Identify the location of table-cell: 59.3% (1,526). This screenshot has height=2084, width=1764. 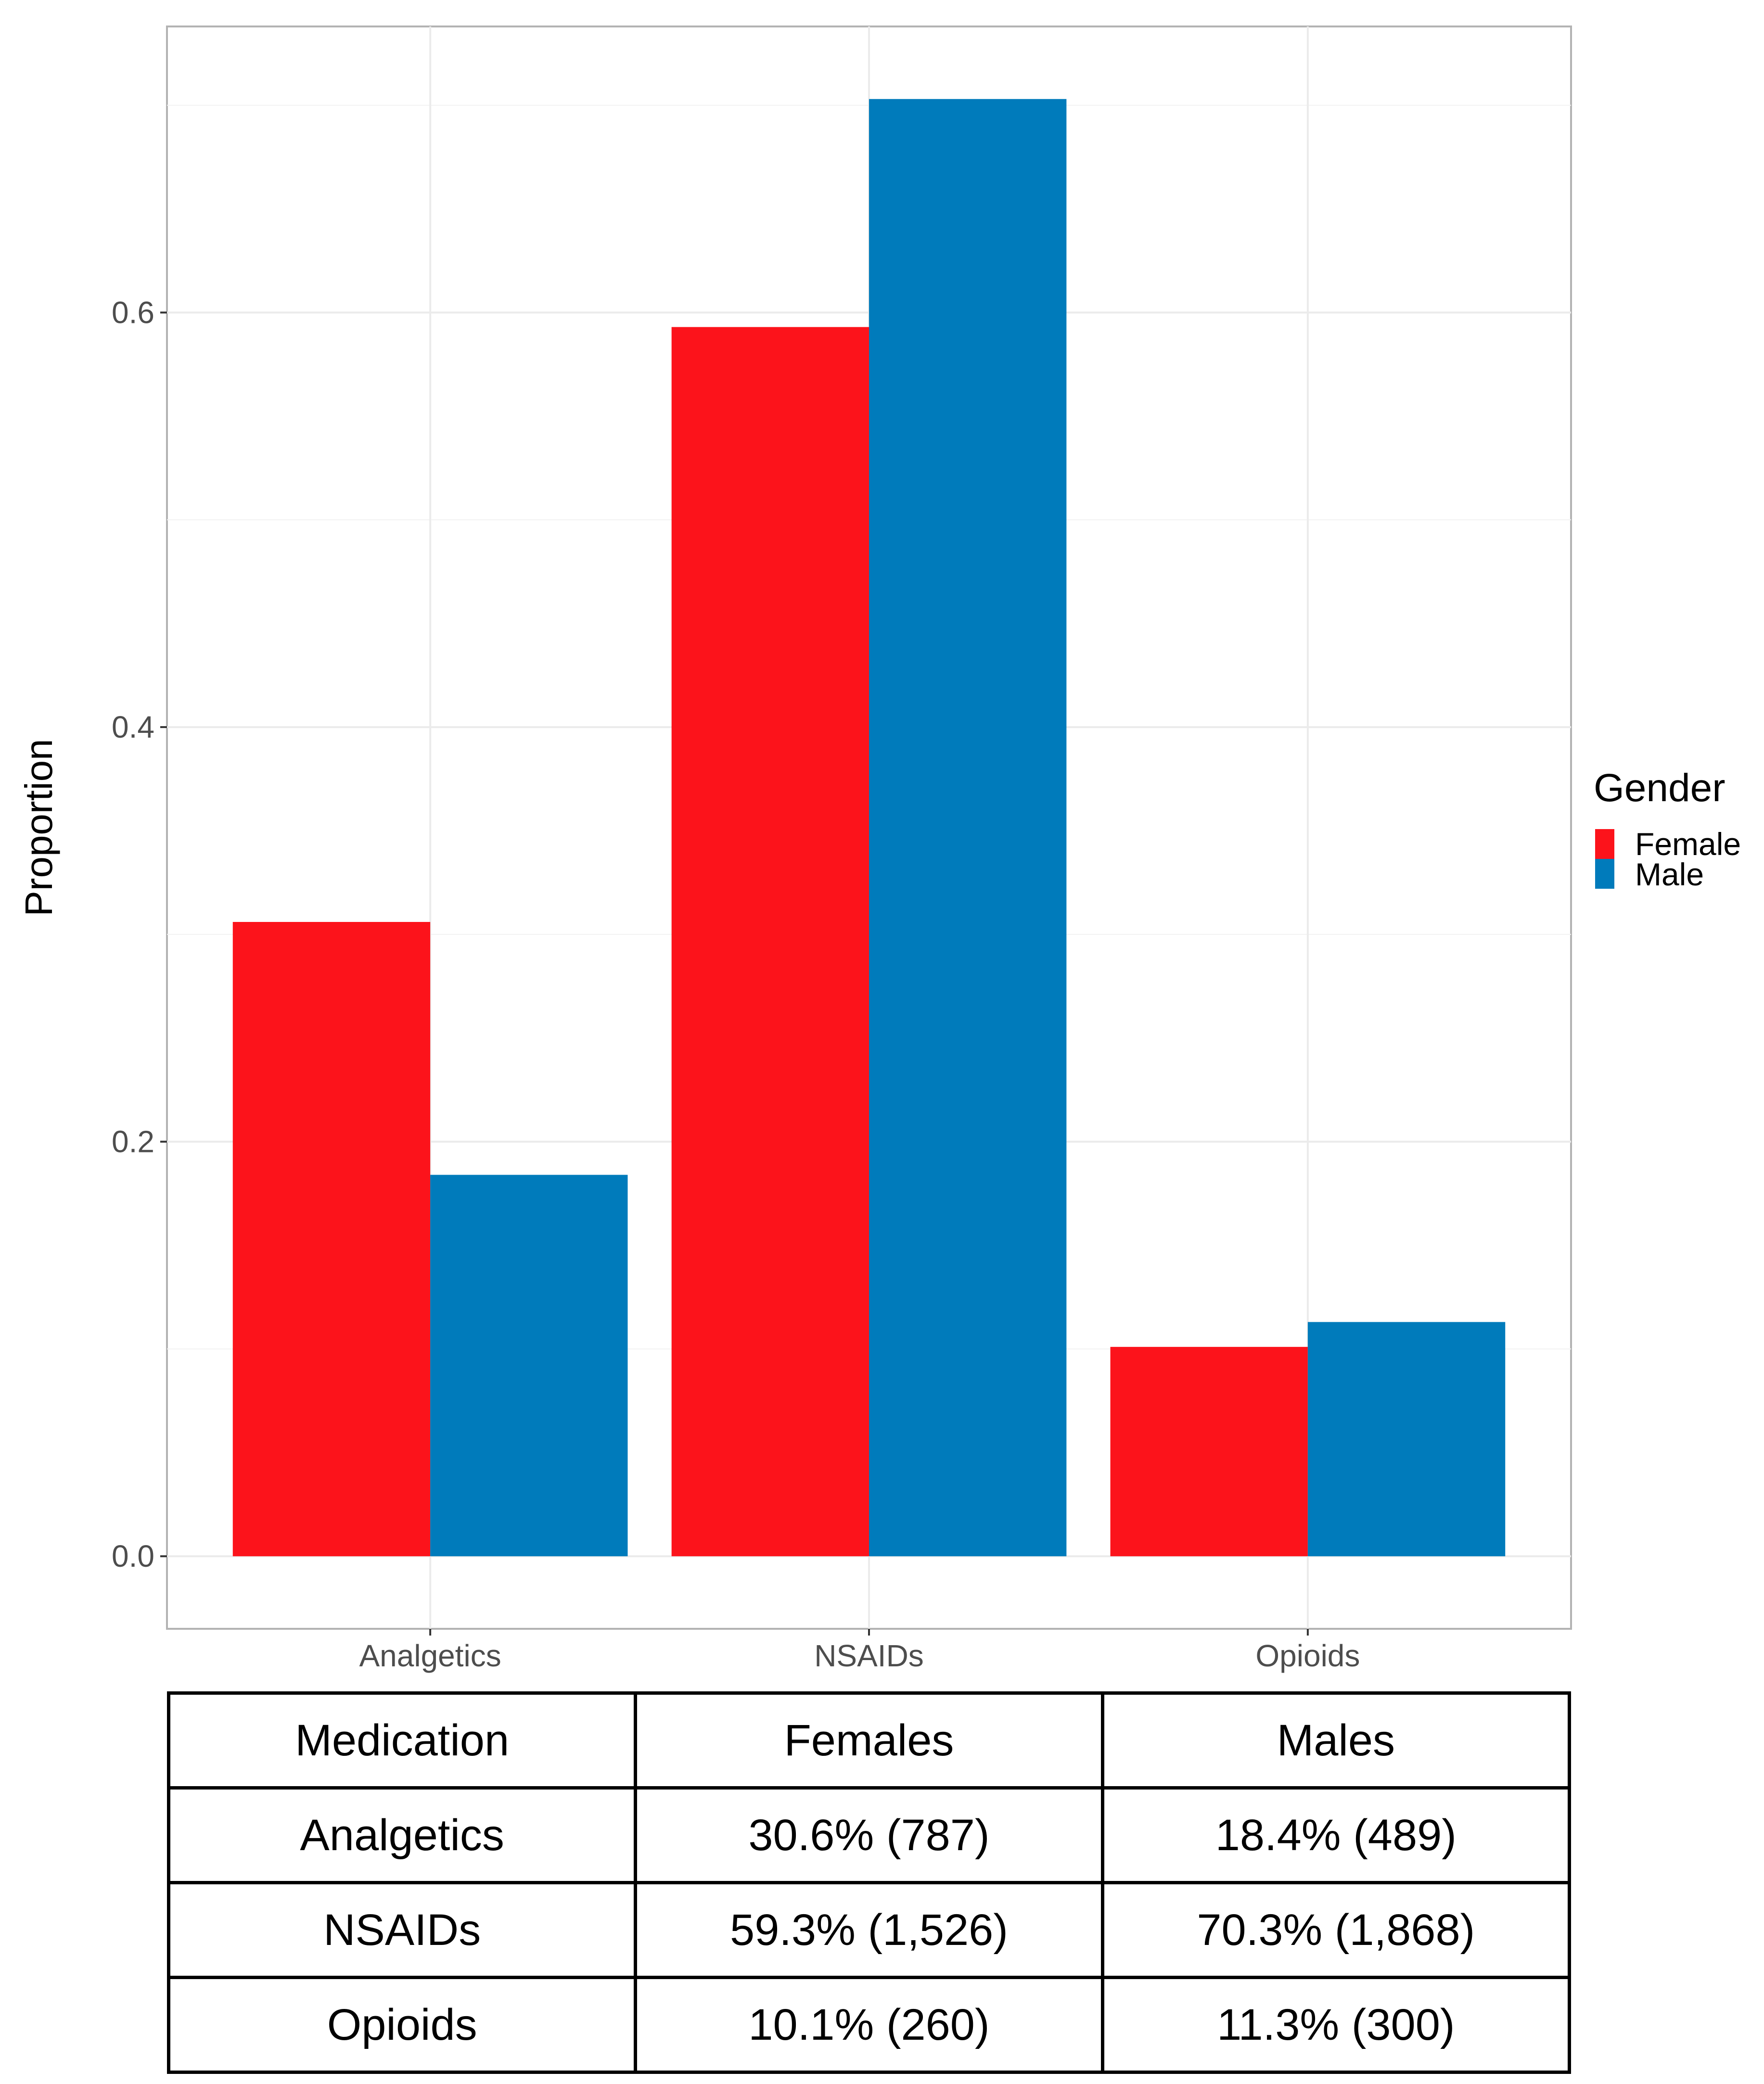
(869, 1930).